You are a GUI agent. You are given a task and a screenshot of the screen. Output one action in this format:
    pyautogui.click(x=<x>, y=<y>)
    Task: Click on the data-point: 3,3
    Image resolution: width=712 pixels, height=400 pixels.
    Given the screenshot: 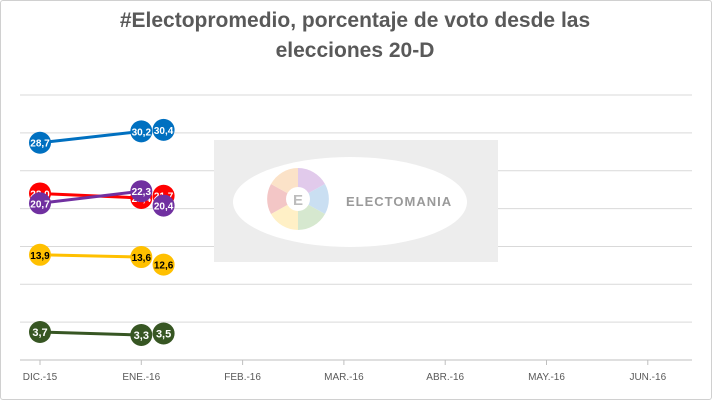 What is the action you would take?
    pyautogui.click(x=141, y=335)
    